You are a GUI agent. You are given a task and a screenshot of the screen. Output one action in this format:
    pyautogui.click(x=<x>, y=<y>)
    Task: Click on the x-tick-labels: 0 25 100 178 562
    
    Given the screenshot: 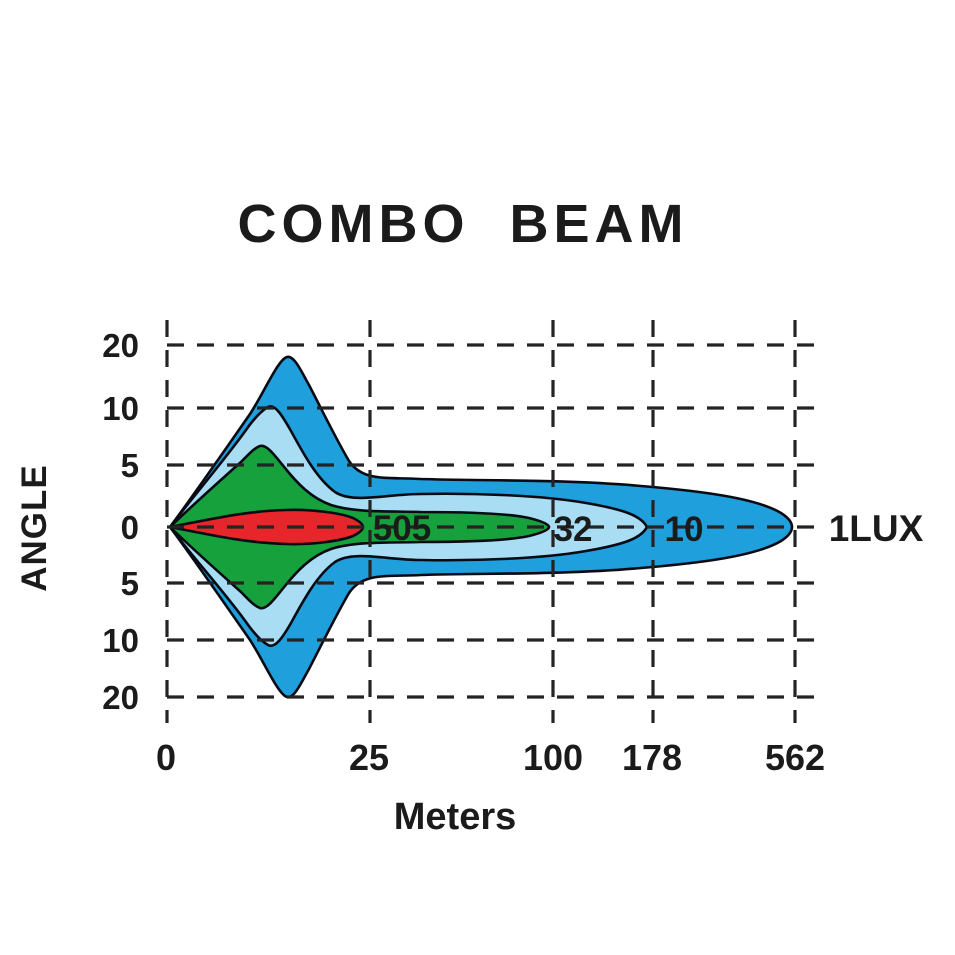 What is the action you would take?
    pyautogui.click(x=490, y=757)
    